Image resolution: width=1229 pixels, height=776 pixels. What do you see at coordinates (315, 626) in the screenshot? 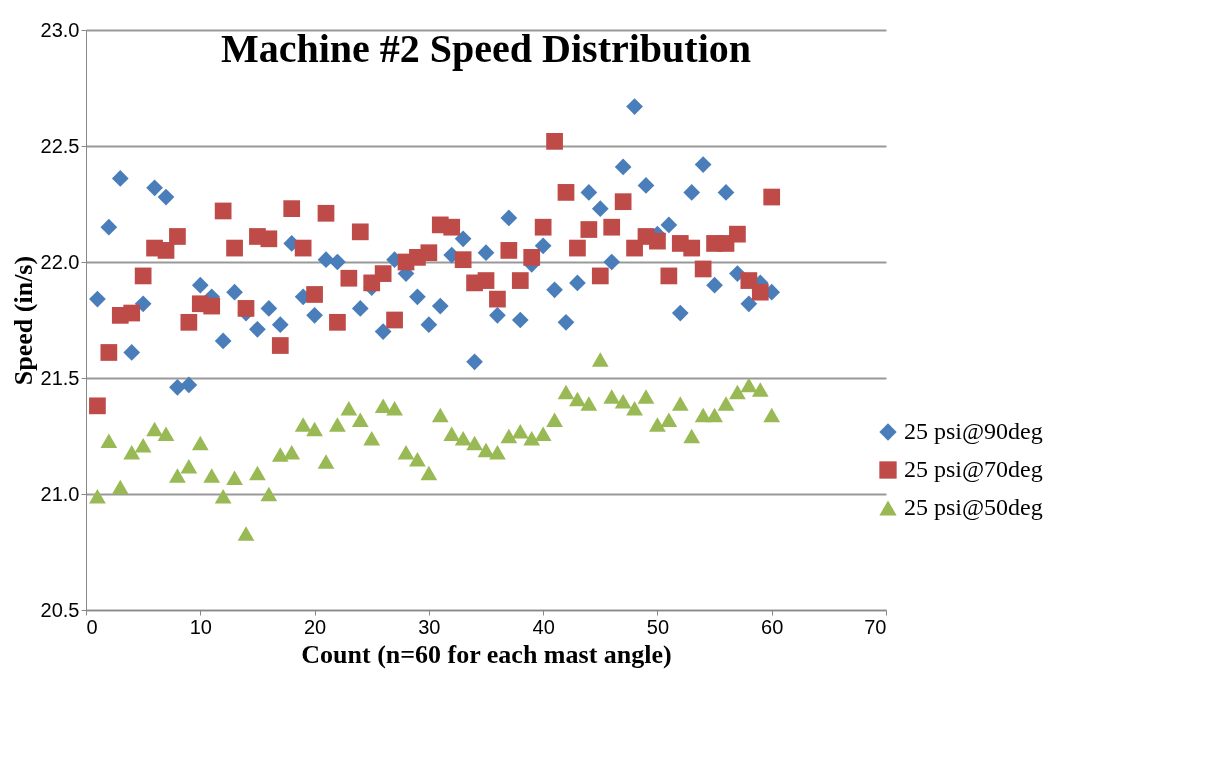
I see `x-tick-label: 20` at bounding box center [315, 626].